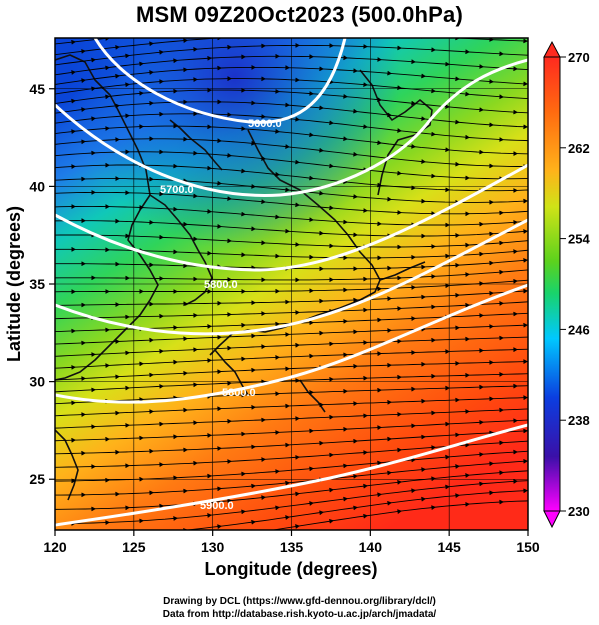 The width and height of the screenshot is (599, 625). I want to click on streamline, so click(291, 430).